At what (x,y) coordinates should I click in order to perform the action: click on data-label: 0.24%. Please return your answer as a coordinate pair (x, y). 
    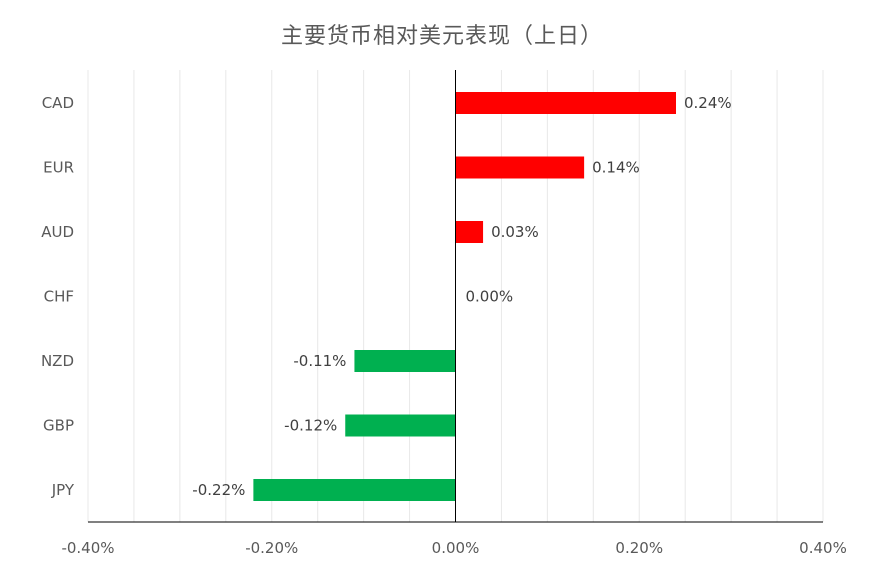
    Looking at the image, I should click on (708, 103).